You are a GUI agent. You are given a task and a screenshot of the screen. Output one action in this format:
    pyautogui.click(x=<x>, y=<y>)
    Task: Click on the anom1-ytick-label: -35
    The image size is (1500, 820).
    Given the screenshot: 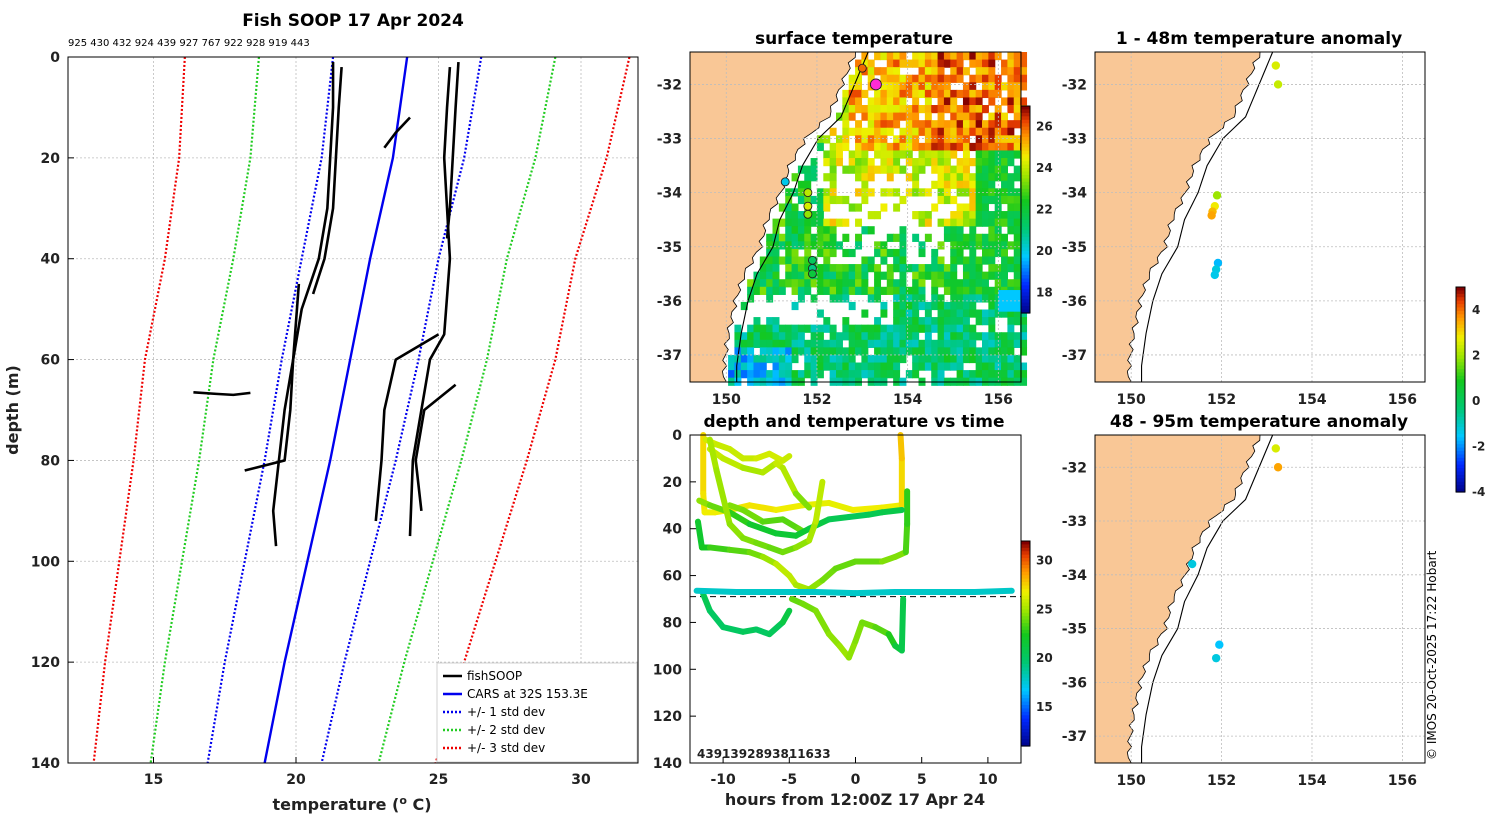 What is the action you would take?
    pyautogui.click(x=1074, y=248)
    